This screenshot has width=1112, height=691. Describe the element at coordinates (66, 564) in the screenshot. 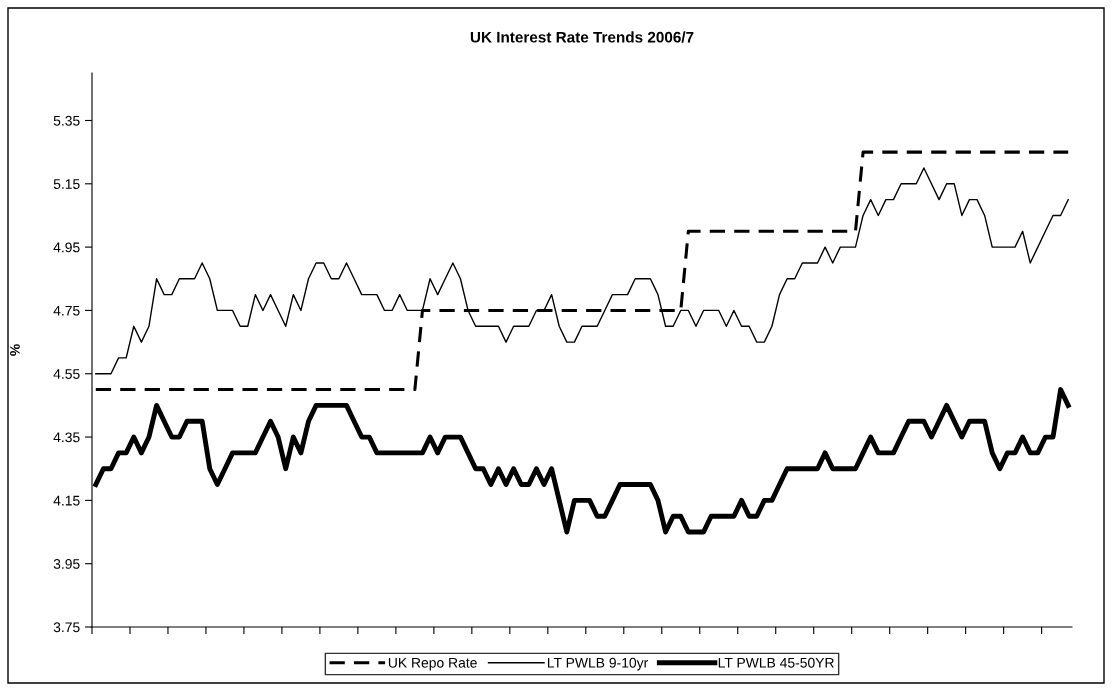

I see `y-tick-label: 3.95` at that location.